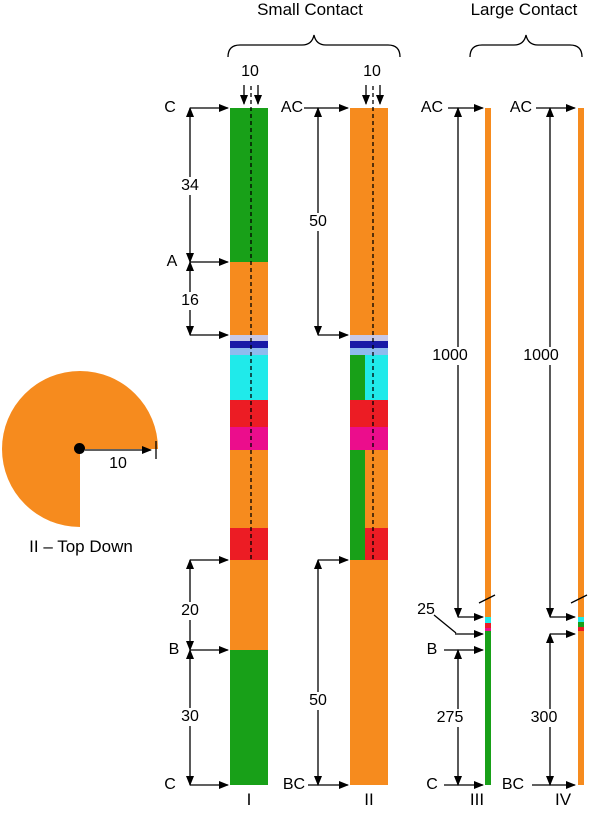  What do you see at coordinates (563, 799) in the screenshot?
I see `column-iv-label: IV` at bounding box center [563, 799].